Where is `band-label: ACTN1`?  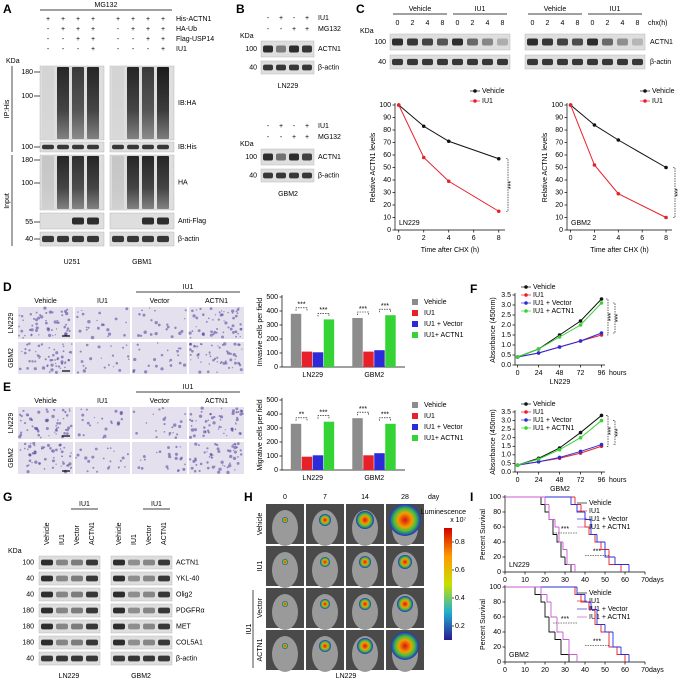
band-label: ACTN1 is located at coordinates (329, 157).